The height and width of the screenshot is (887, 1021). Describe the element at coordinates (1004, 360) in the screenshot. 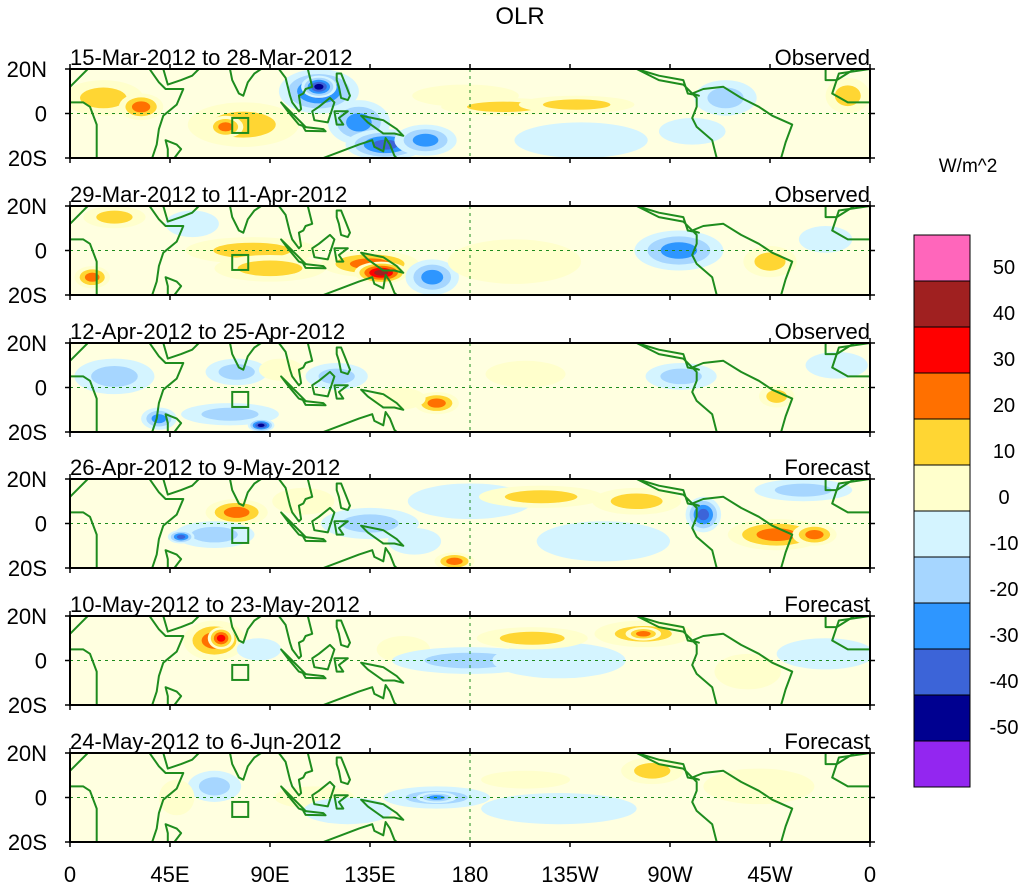

I see `colorbar-tick-label: 30` at that location.